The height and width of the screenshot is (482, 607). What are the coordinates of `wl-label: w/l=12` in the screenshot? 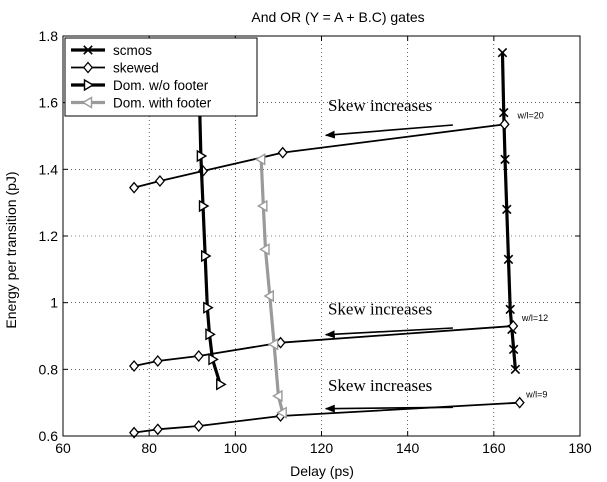 It's located at (534, 318).